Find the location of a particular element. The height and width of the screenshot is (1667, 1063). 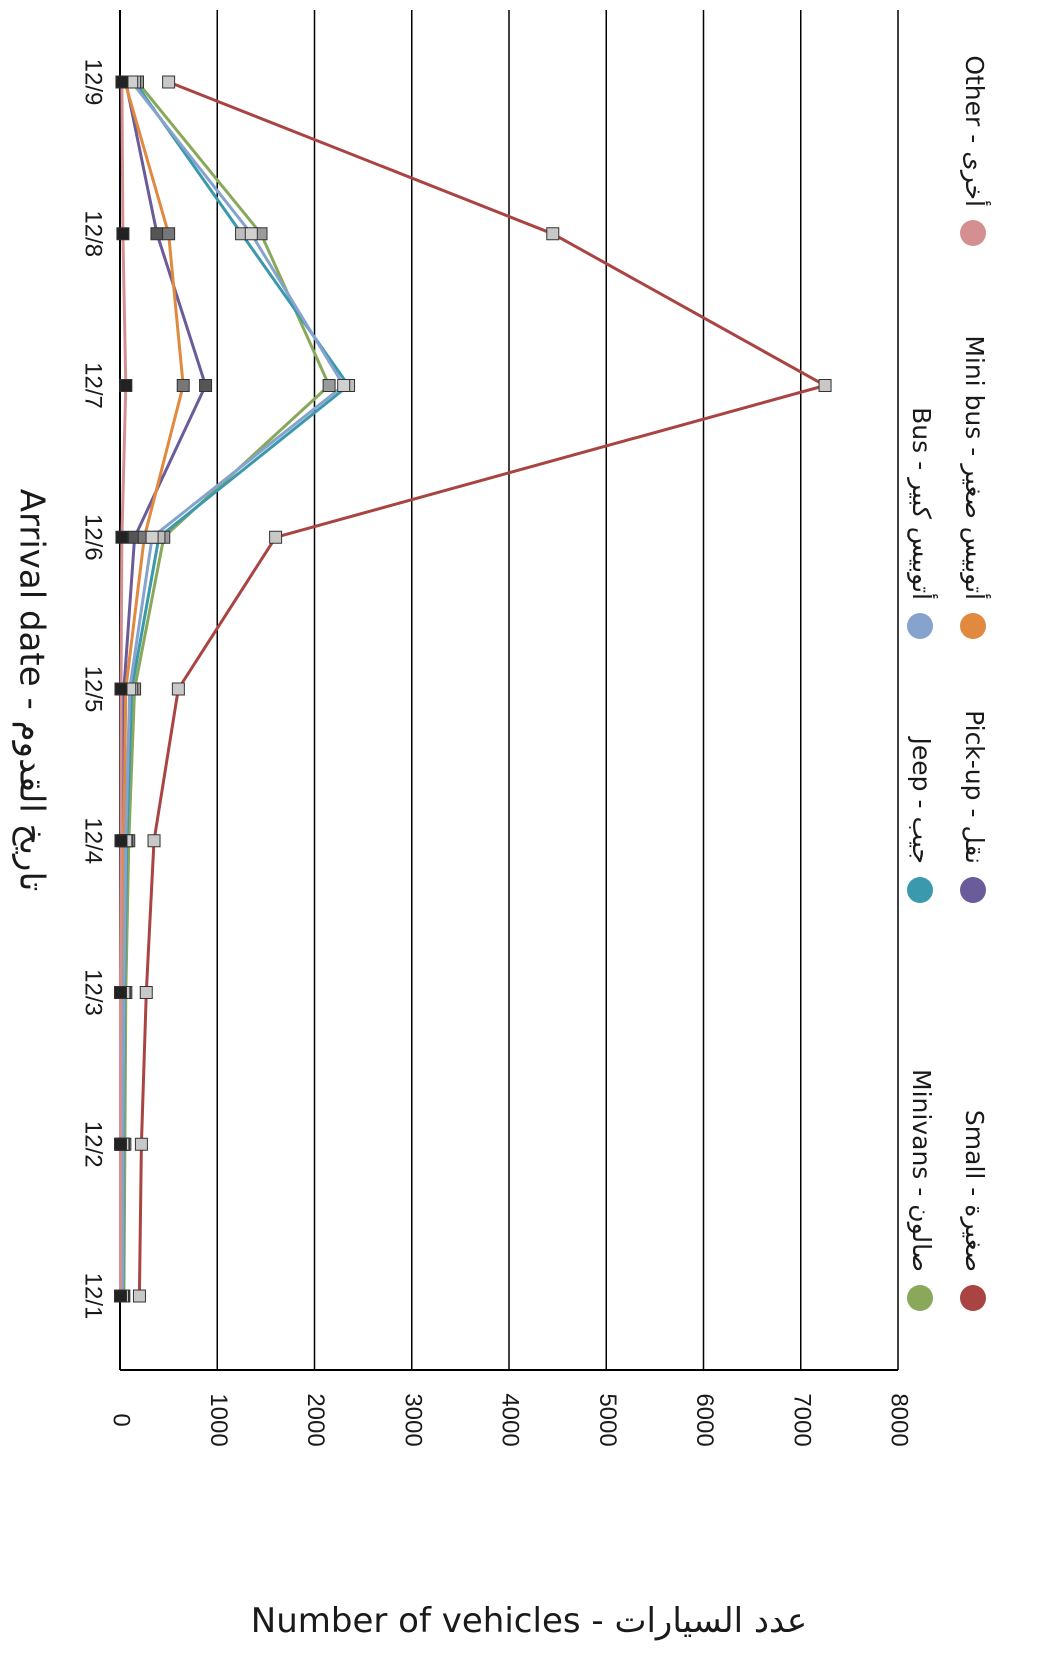

category-tick-label: 12/5 is located at coordinates (93, 689).